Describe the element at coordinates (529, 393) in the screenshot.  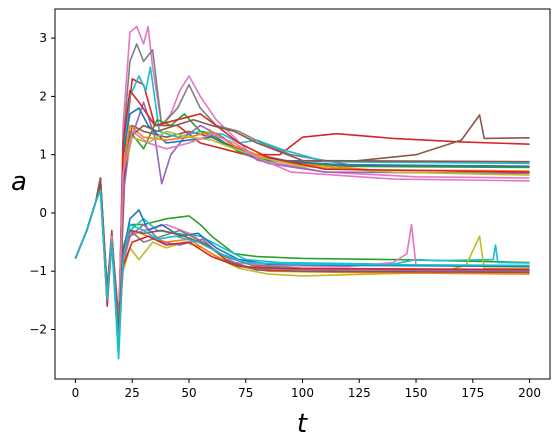
I see `x-tick-label: 200` at that location.